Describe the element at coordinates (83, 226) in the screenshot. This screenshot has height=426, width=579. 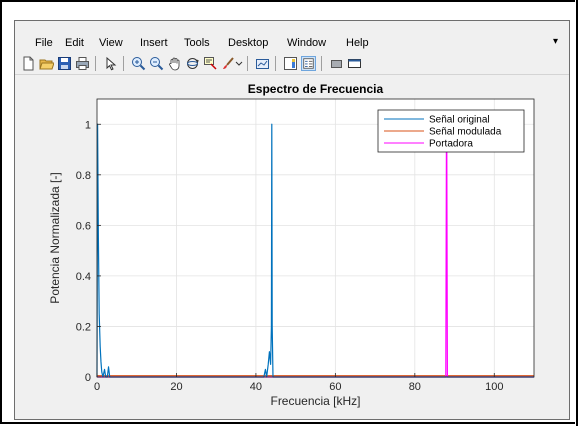
I see `y-tick-label: 0.6` at that location.